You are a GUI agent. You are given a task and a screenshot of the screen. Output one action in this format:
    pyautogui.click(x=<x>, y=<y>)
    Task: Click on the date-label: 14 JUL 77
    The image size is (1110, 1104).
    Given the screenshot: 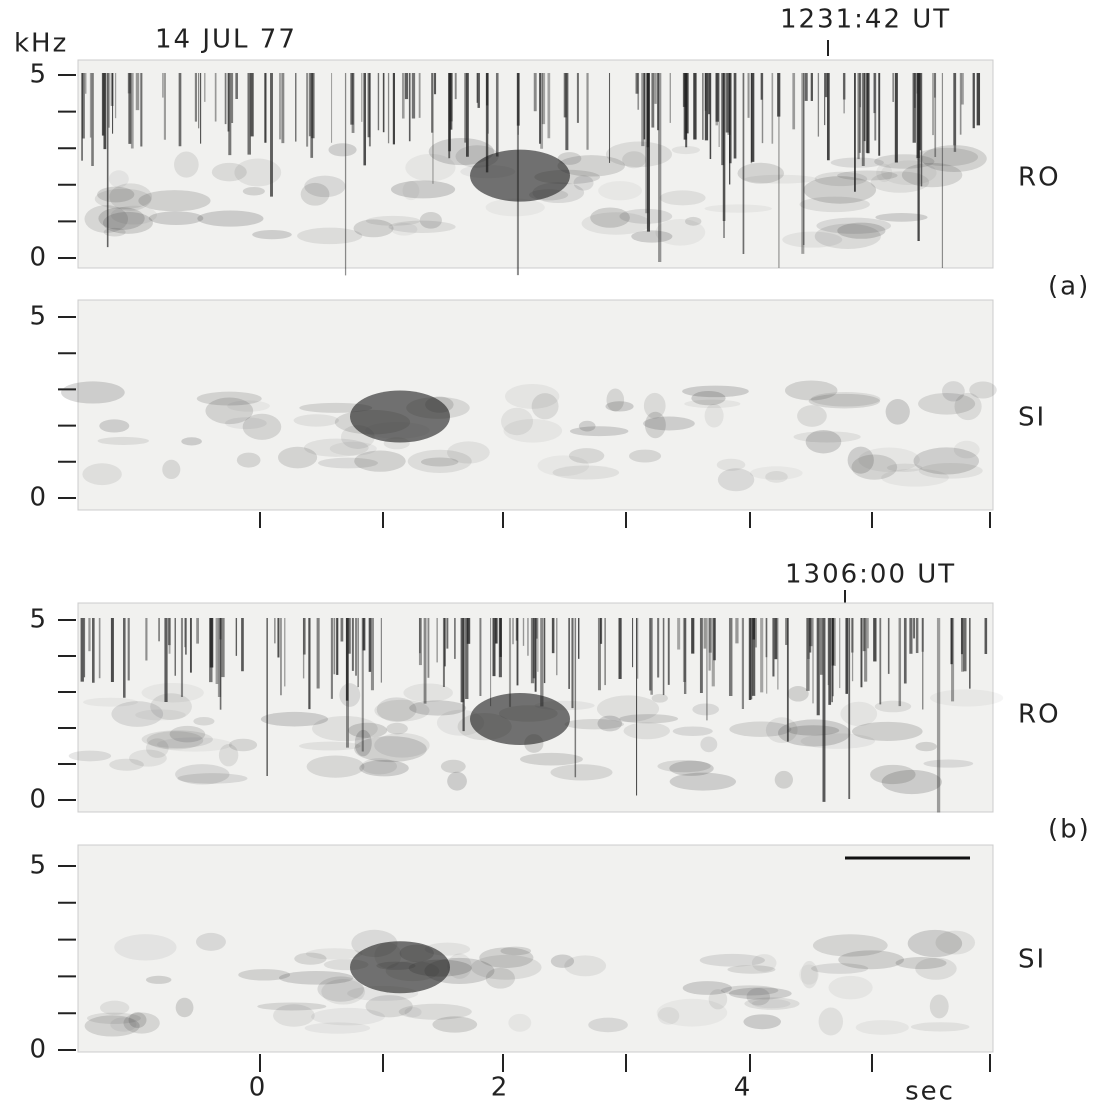 What is the action you would take?
    pyautogui.click(x=226, y=40)
    